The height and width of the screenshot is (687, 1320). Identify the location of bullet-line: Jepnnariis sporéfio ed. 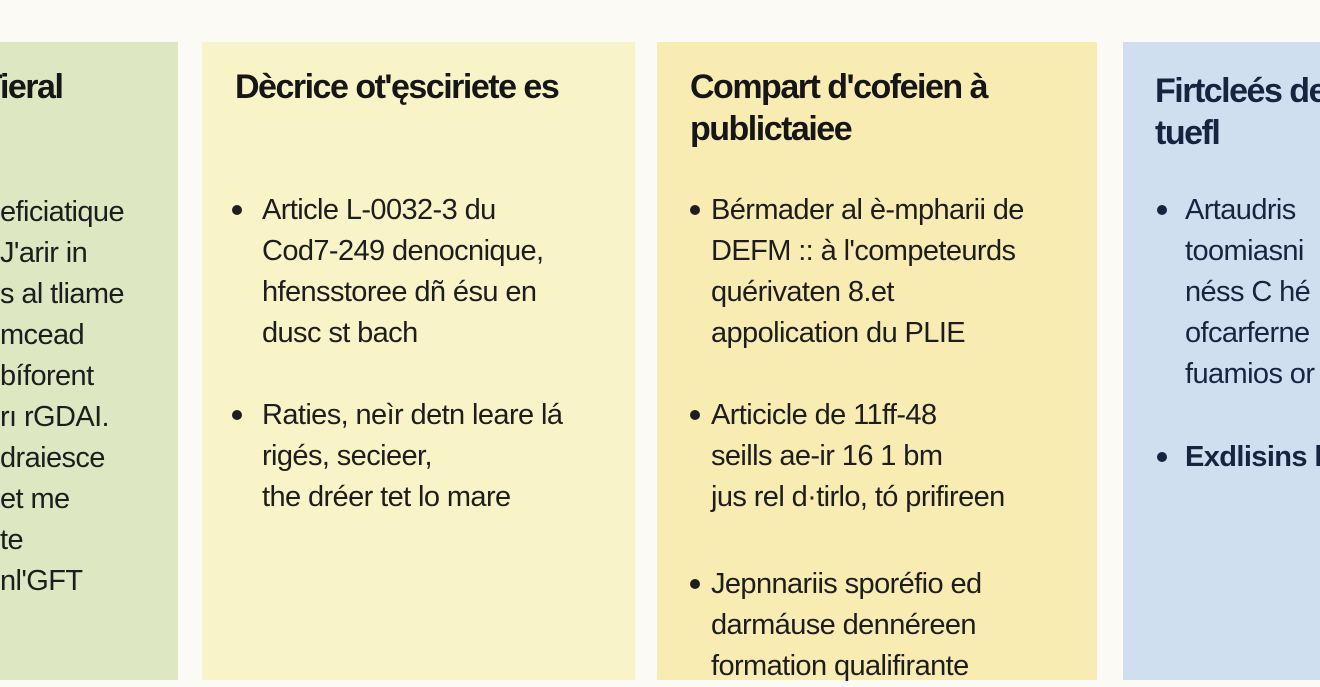
(846, 584).